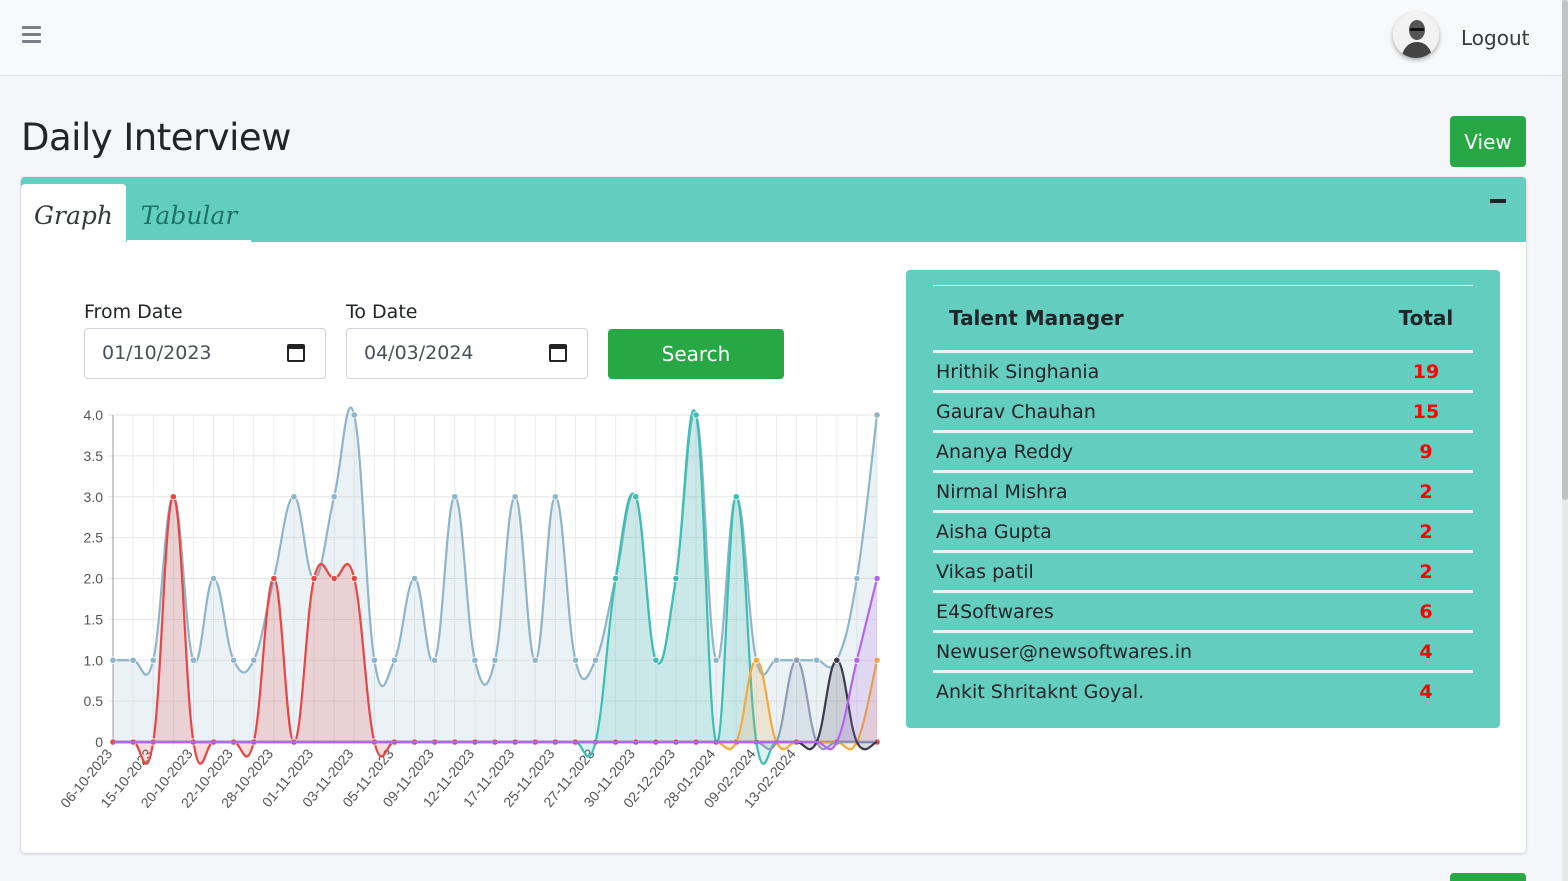 The image size is (1568, 881). What do you see at coordinates (1495, 38) in the screenshot?
I see `logout-link: Logout` at bounding box center [1495, 38].